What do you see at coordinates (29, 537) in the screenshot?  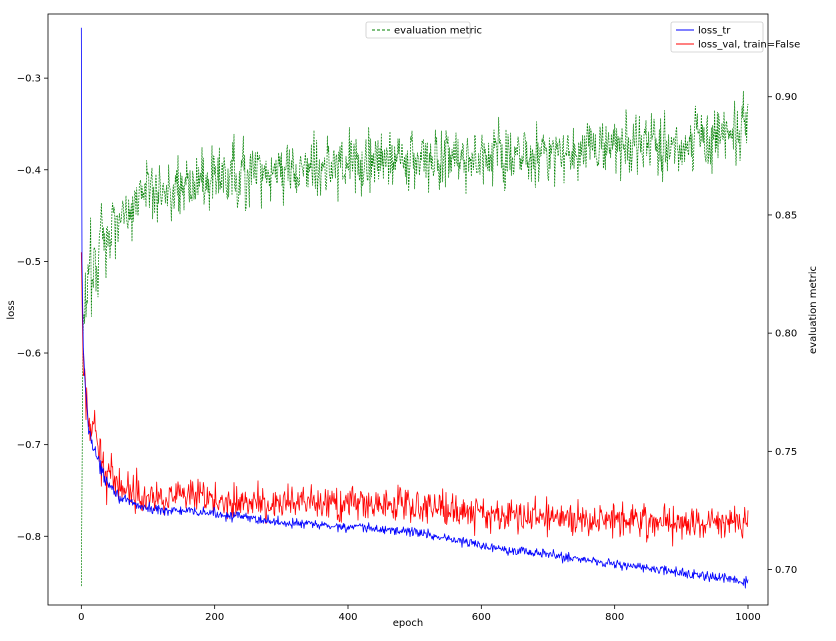 I see `y-left-tick-label: −0.8` at bounding box center [29, 537].